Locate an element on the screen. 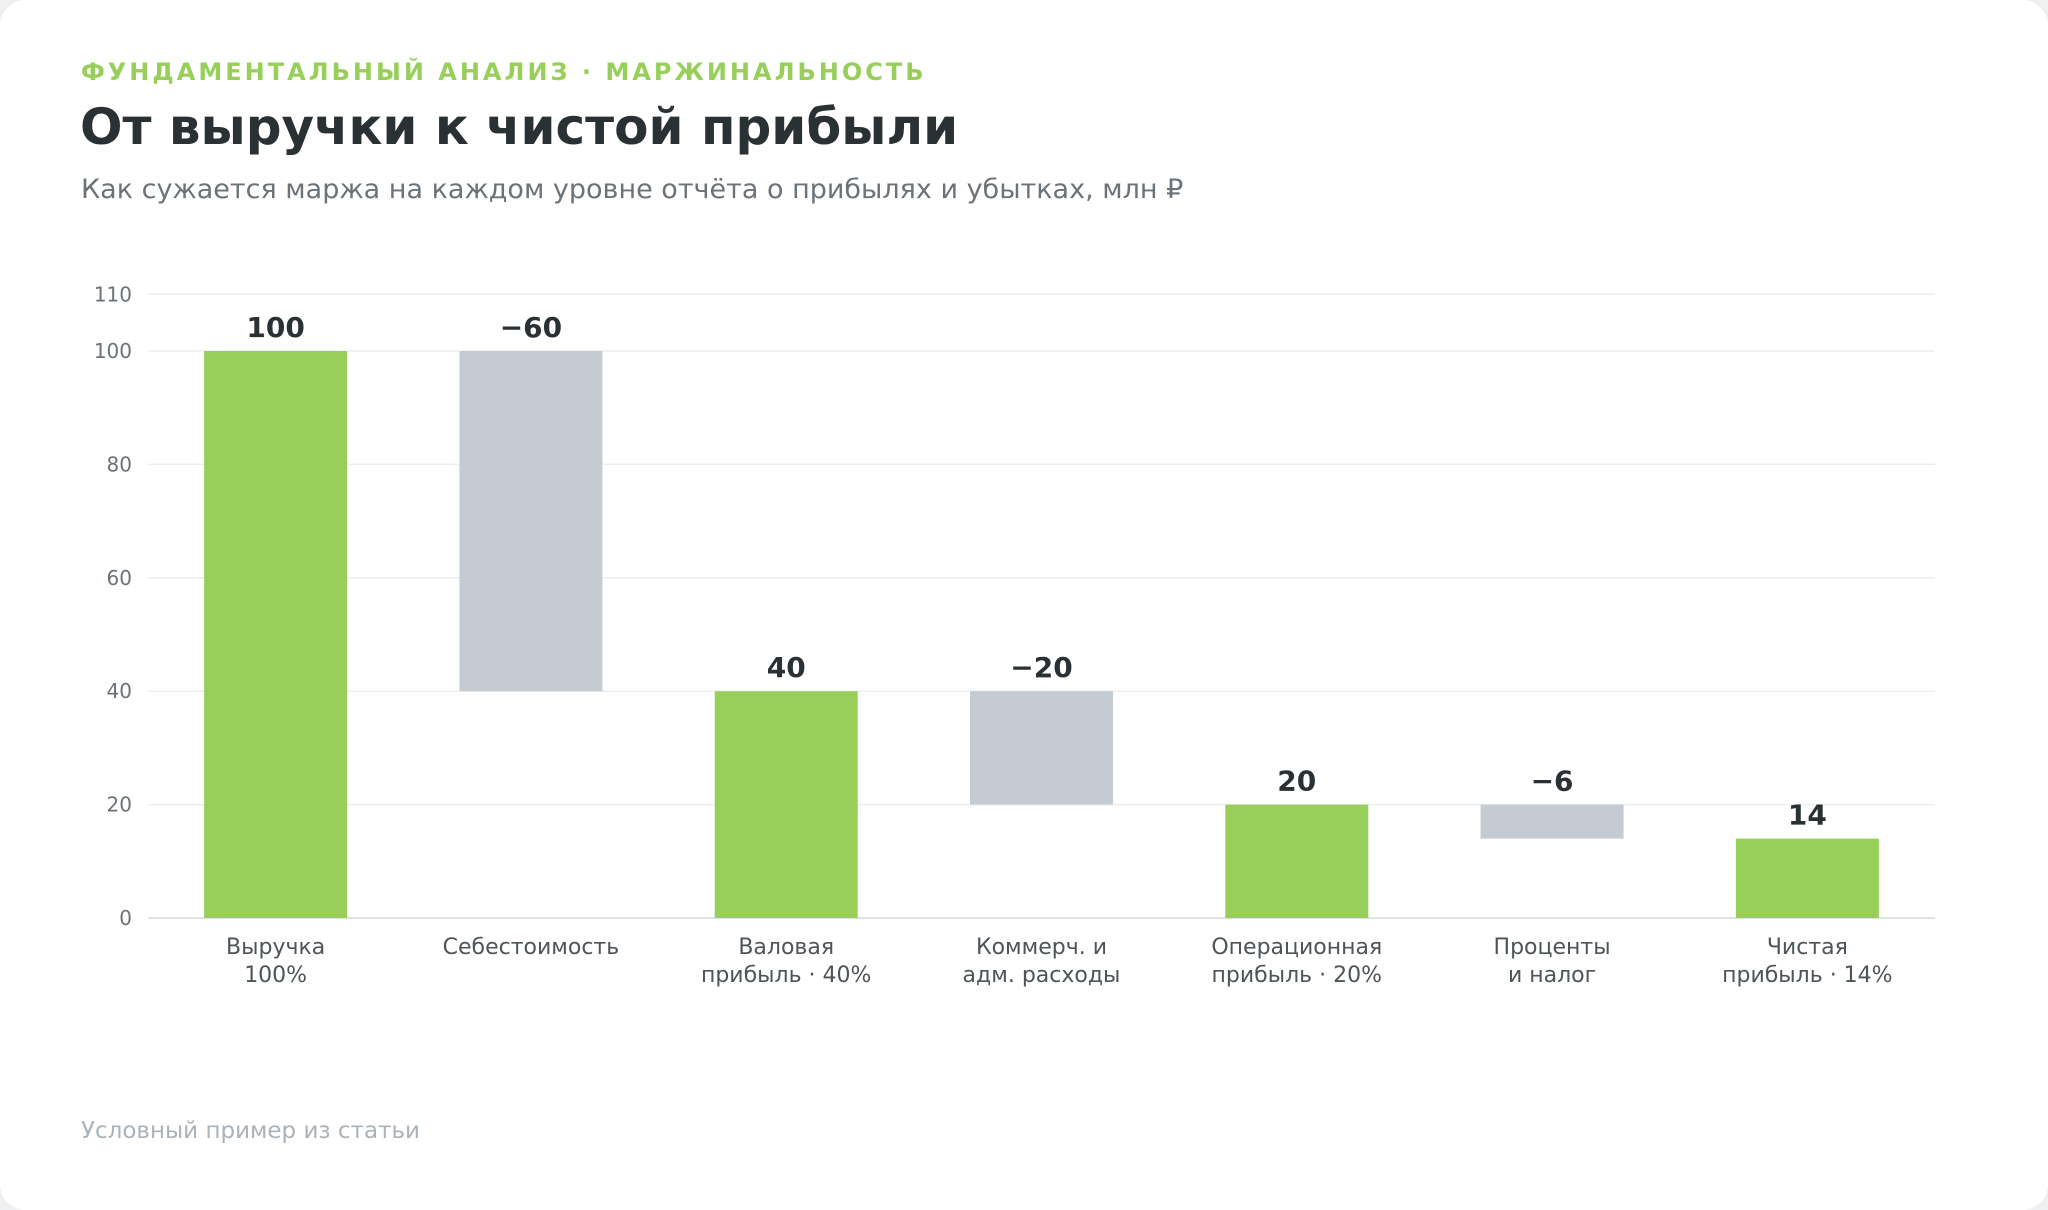  x-category-label: Валовая is located at coordinates (786, 947).